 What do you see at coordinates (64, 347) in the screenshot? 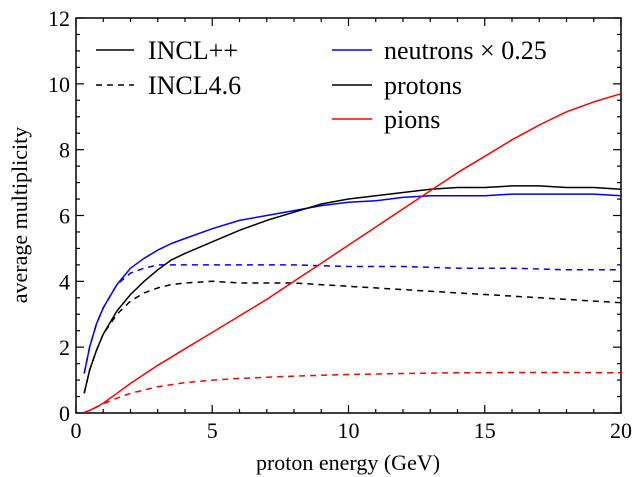
I see `y-tick-label: 2` at bounding box center [64, 347].